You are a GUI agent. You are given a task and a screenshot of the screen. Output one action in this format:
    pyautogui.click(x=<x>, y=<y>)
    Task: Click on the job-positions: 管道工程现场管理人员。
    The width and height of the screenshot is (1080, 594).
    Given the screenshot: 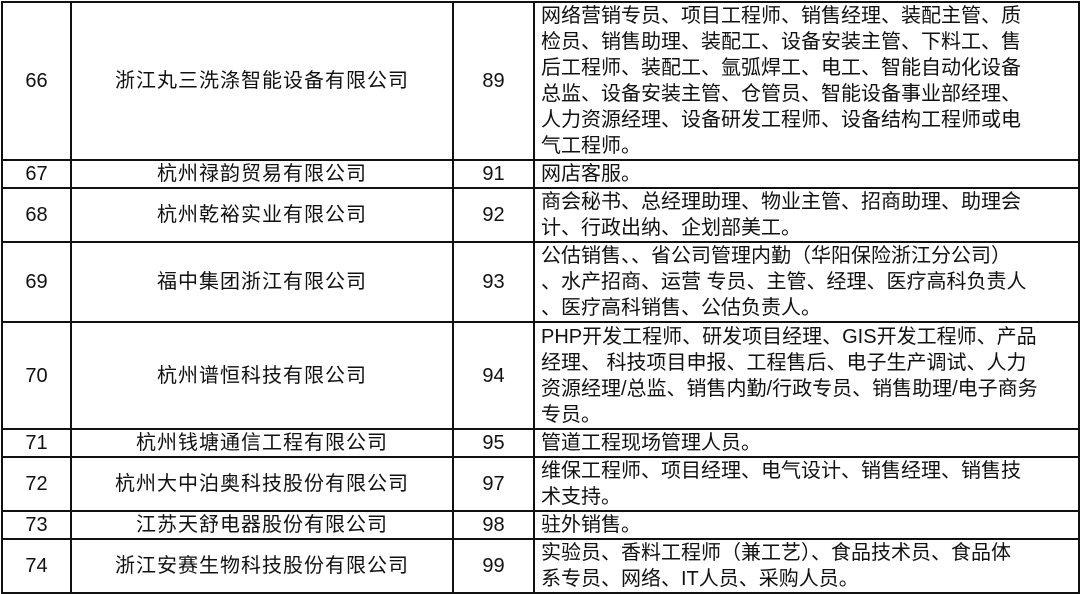 What is the action you would take?
    pyautogui.click(x=806, y=443)
    